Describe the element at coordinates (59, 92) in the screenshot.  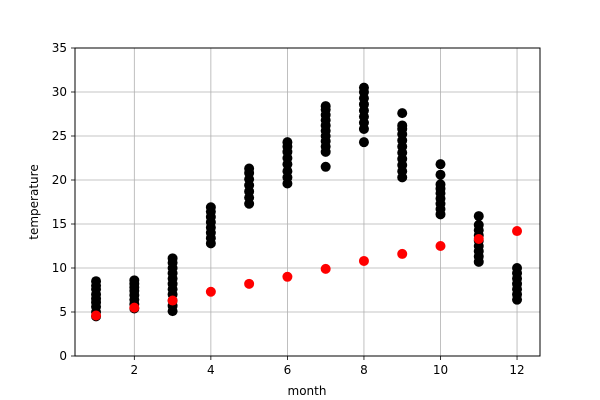
I see `y-tick-label: 30` at that location.